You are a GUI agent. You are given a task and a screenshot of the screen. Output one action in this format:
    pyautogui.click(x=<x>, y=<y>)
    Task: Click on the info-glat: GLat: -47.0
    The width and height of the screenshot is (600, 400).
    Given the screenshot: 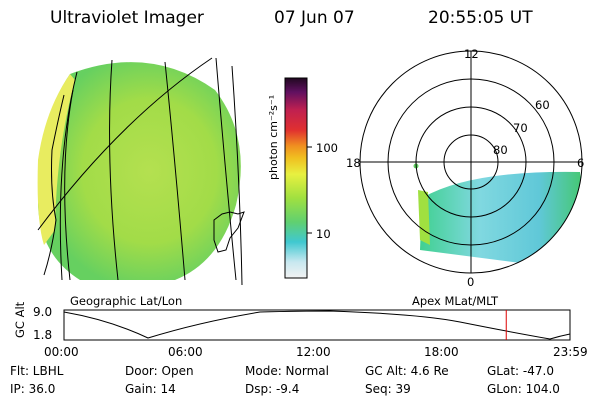 What is the action you would take?
    pyautogui.click(x=520, y=371)
    